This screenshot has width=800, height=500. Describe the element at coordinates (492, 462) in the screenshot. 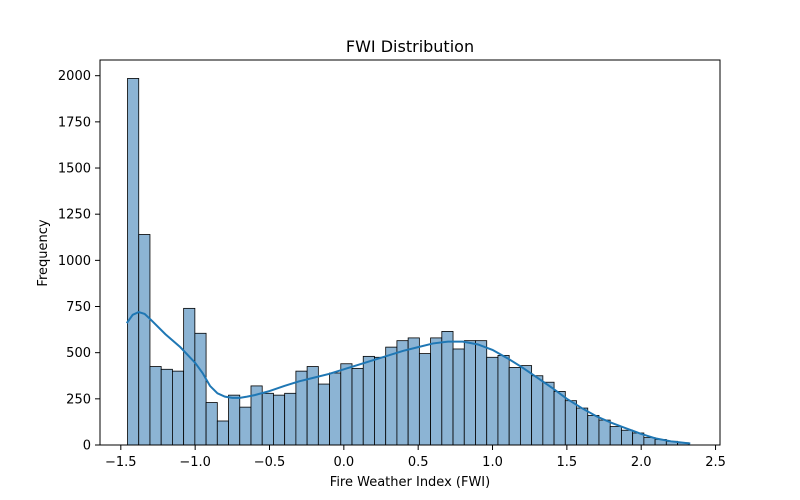

I see `x-tick-label: 1.0` at that location.